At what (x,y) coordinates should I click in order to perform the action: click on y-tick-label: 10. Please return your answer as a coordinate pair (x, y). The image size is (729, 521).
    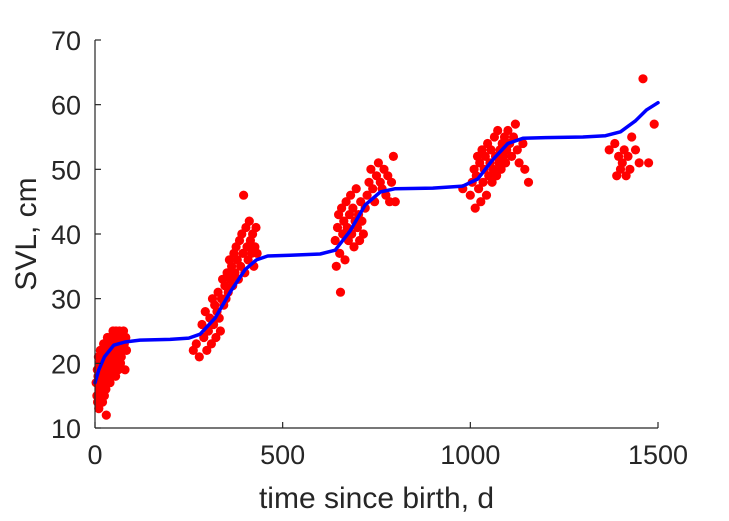
    Looking at the image, I should click on (66, 429).